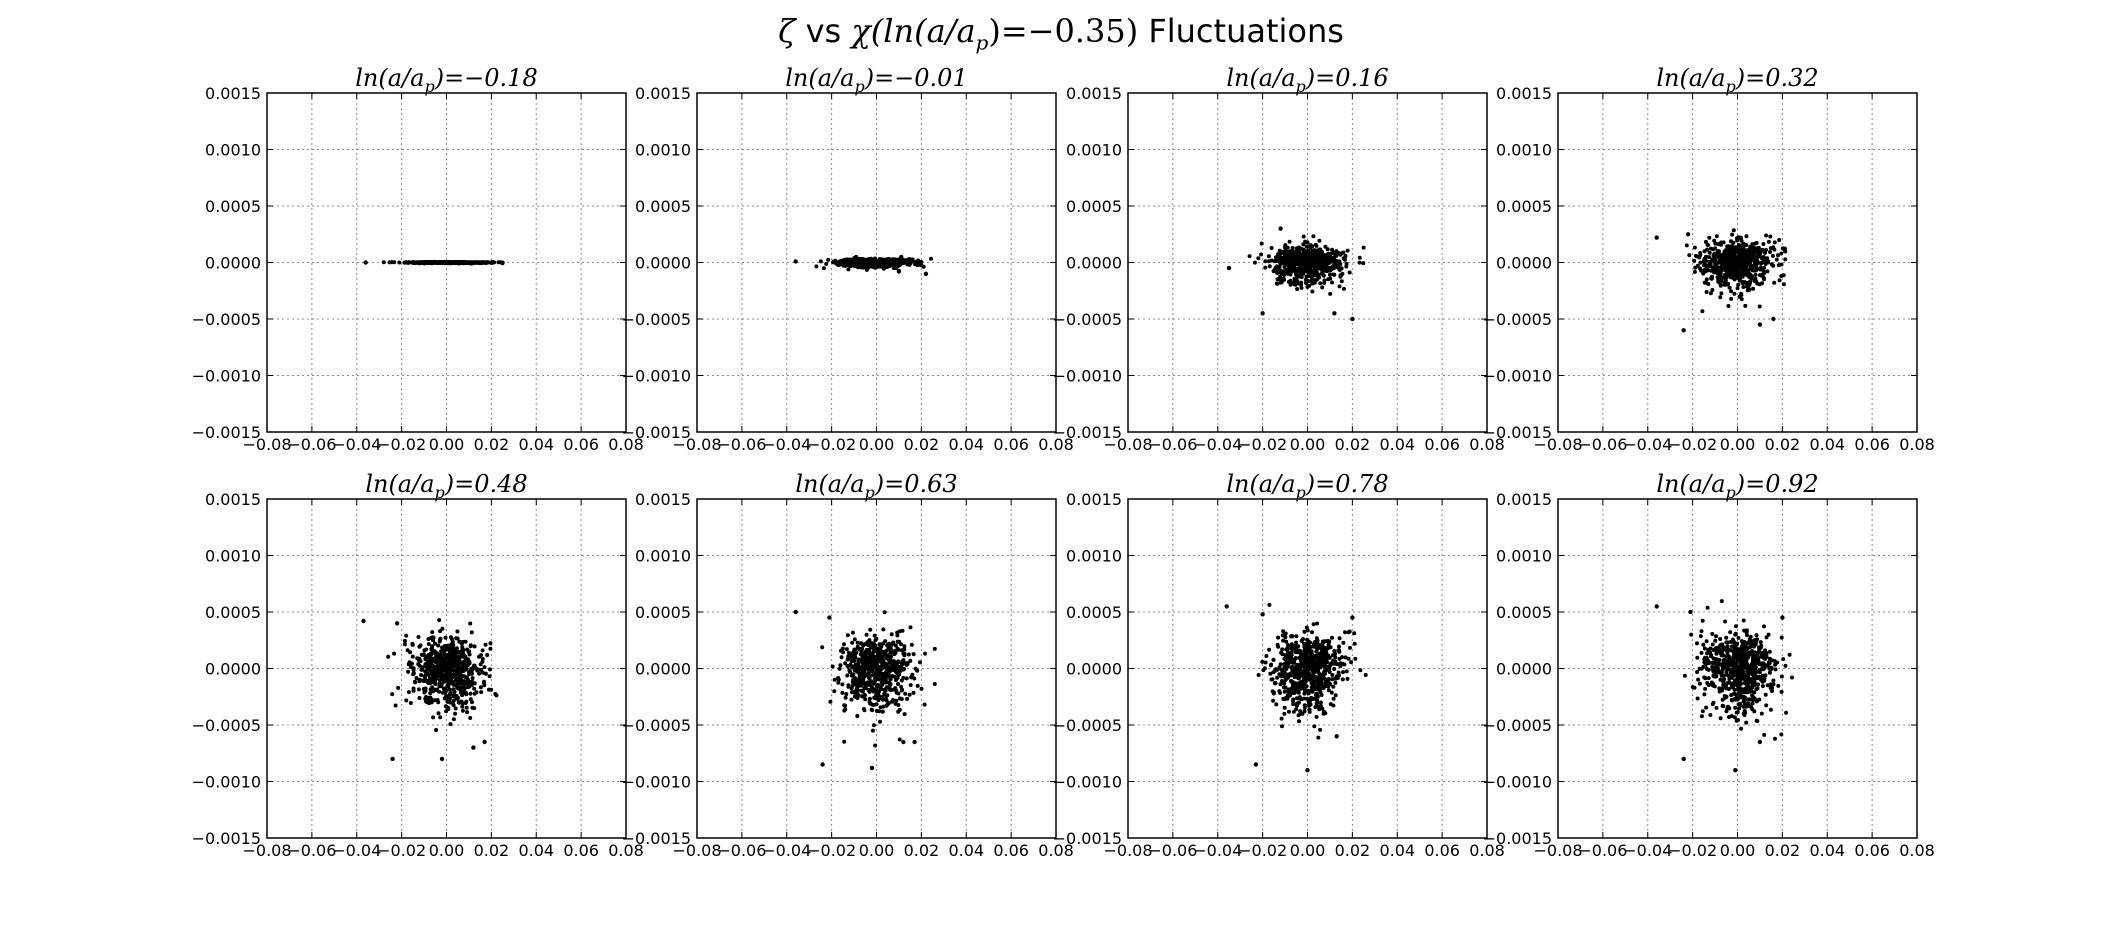 This screenshot has width=2122, height=930. What do you see at coordinates (1783, 850) in the screenshot?
I see `x-tick-label: 0.02` at bounding box center [1783, 850].